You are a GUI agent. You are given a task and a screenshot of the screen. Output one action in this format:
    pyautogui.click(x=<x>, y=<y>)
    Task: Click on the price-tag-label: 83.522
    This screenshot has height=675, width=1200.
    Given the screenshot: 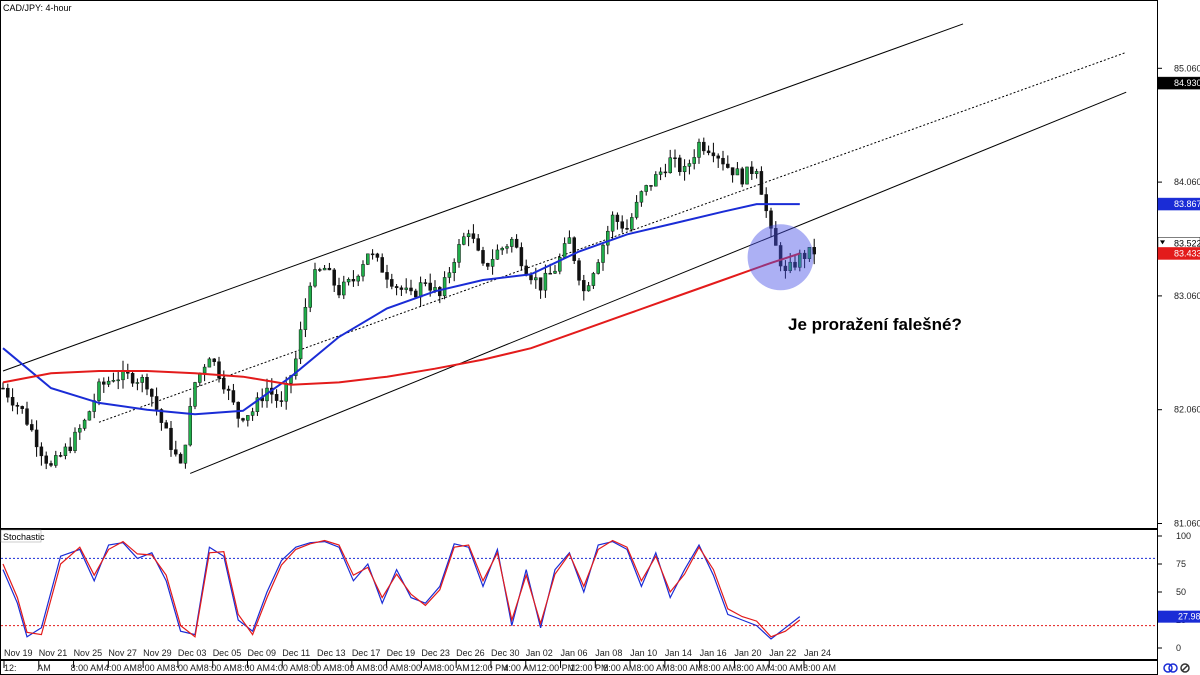 What is the action you would take?
    pyautogui.click(x=1187, y=243)
    